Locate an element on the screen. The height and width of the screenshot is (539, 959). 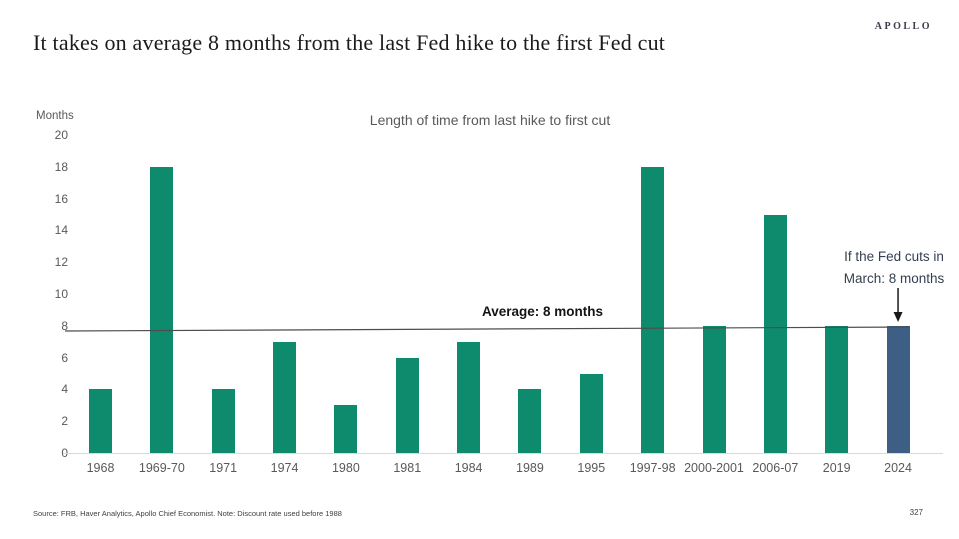
annotation-line-2: March: 8 months is located at coordinates (894, 278).